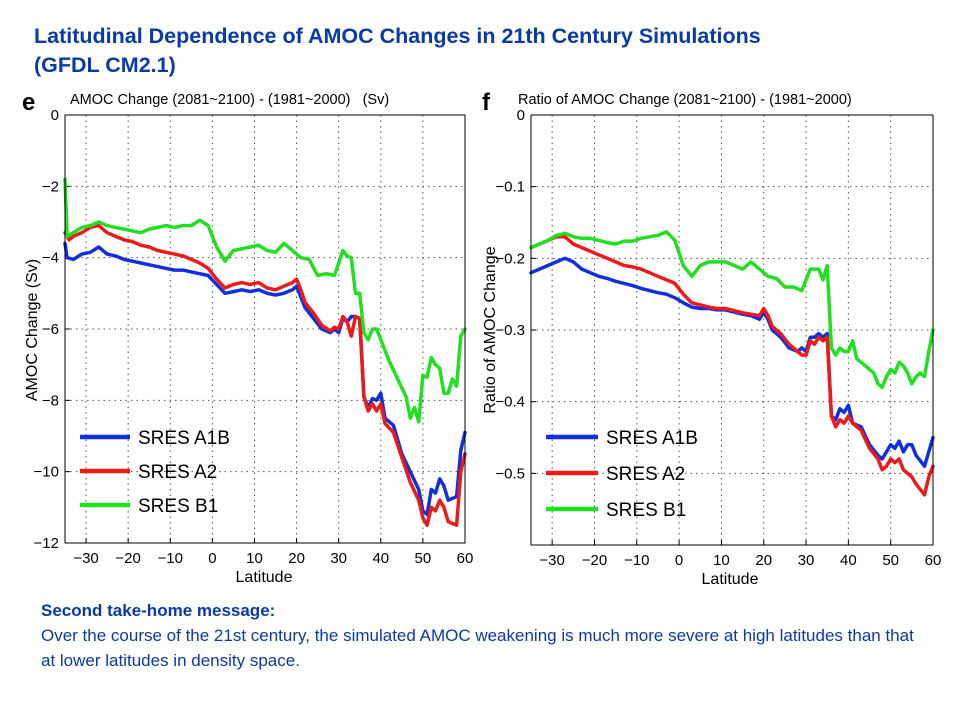  I want to click on y-tick-label: −4, so click(50, 258).